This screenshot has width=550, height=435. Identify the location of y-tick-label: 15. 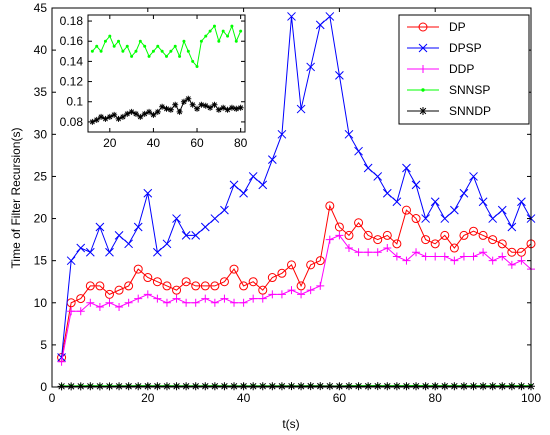
(41, 261).